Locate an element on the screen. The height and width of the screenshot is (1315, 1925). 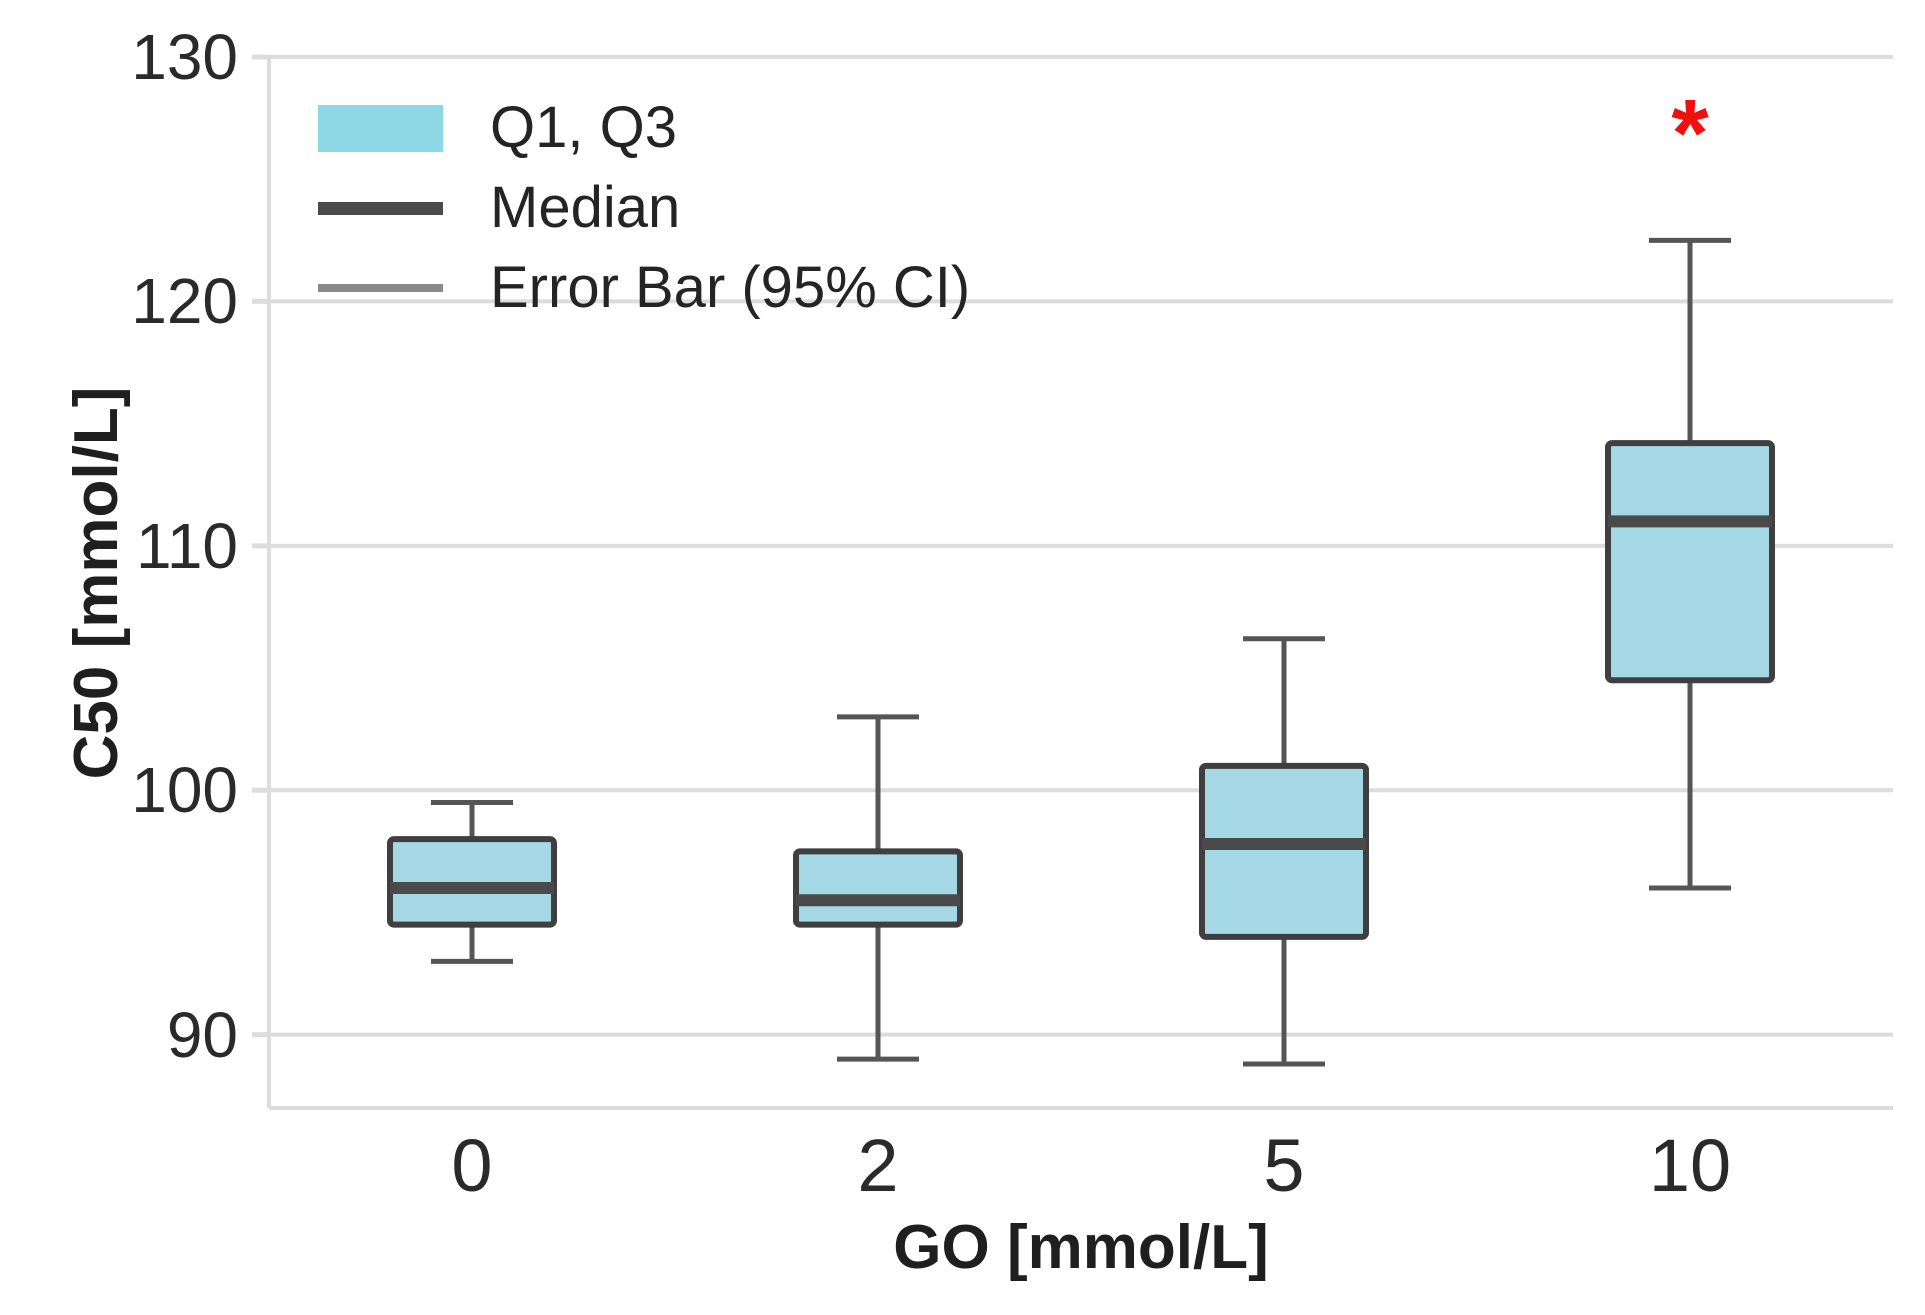
legend-entry-iqr-box: Q1, Q3 is located at coordinates (644, 128).